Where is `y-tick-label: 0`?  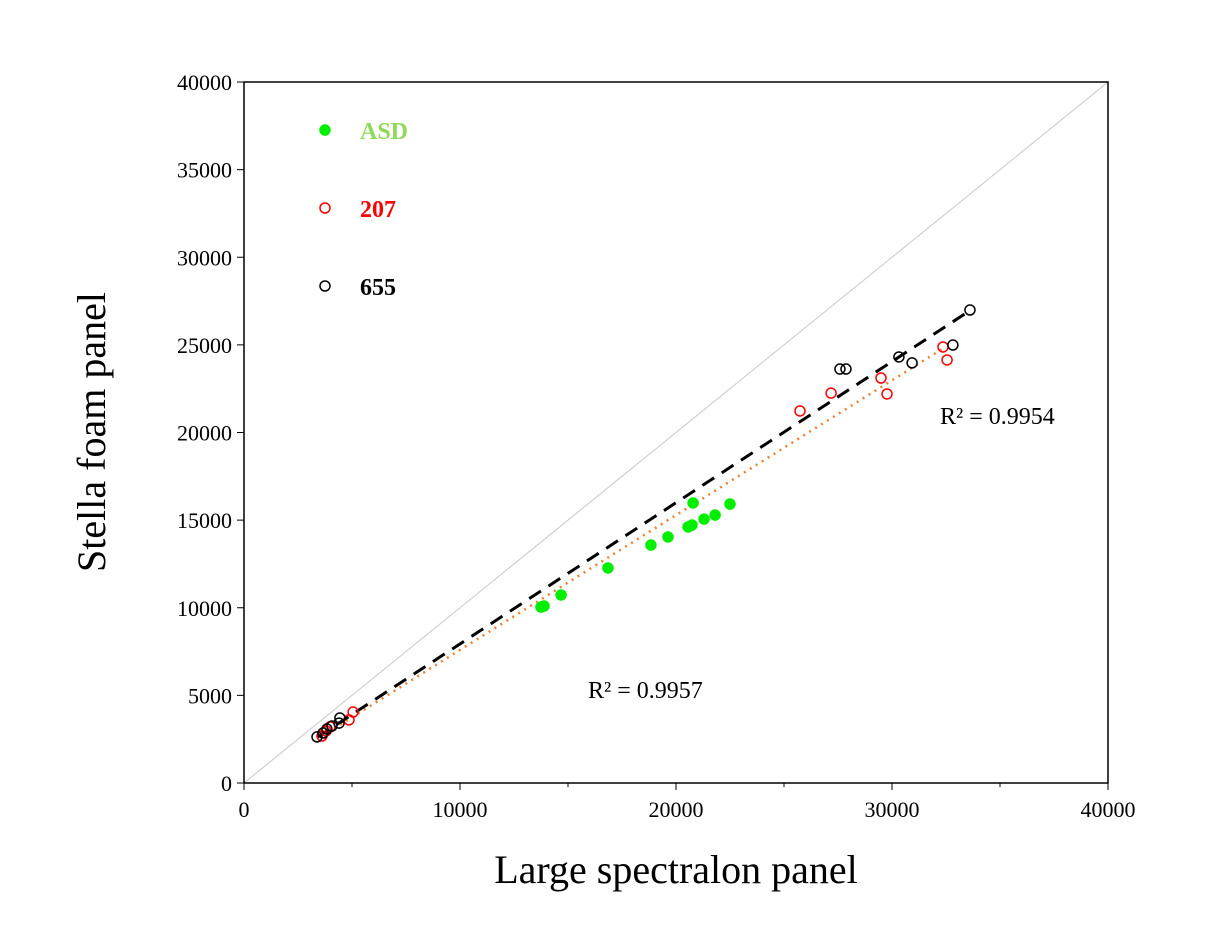
y-tick-label: 0 is located at coordinates (226, 783).